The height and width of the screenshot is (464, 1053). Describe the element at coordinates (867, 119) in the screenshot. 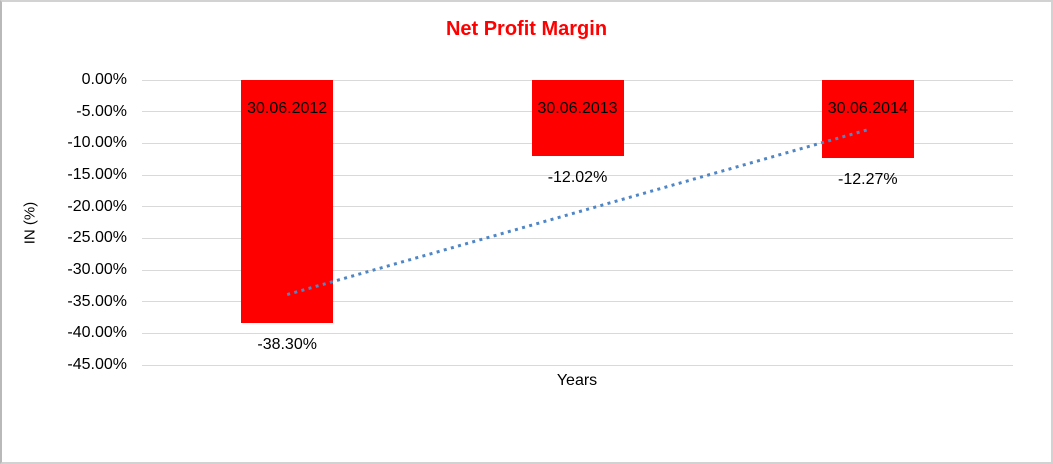

I see `bar-30.06.2014` at that location.